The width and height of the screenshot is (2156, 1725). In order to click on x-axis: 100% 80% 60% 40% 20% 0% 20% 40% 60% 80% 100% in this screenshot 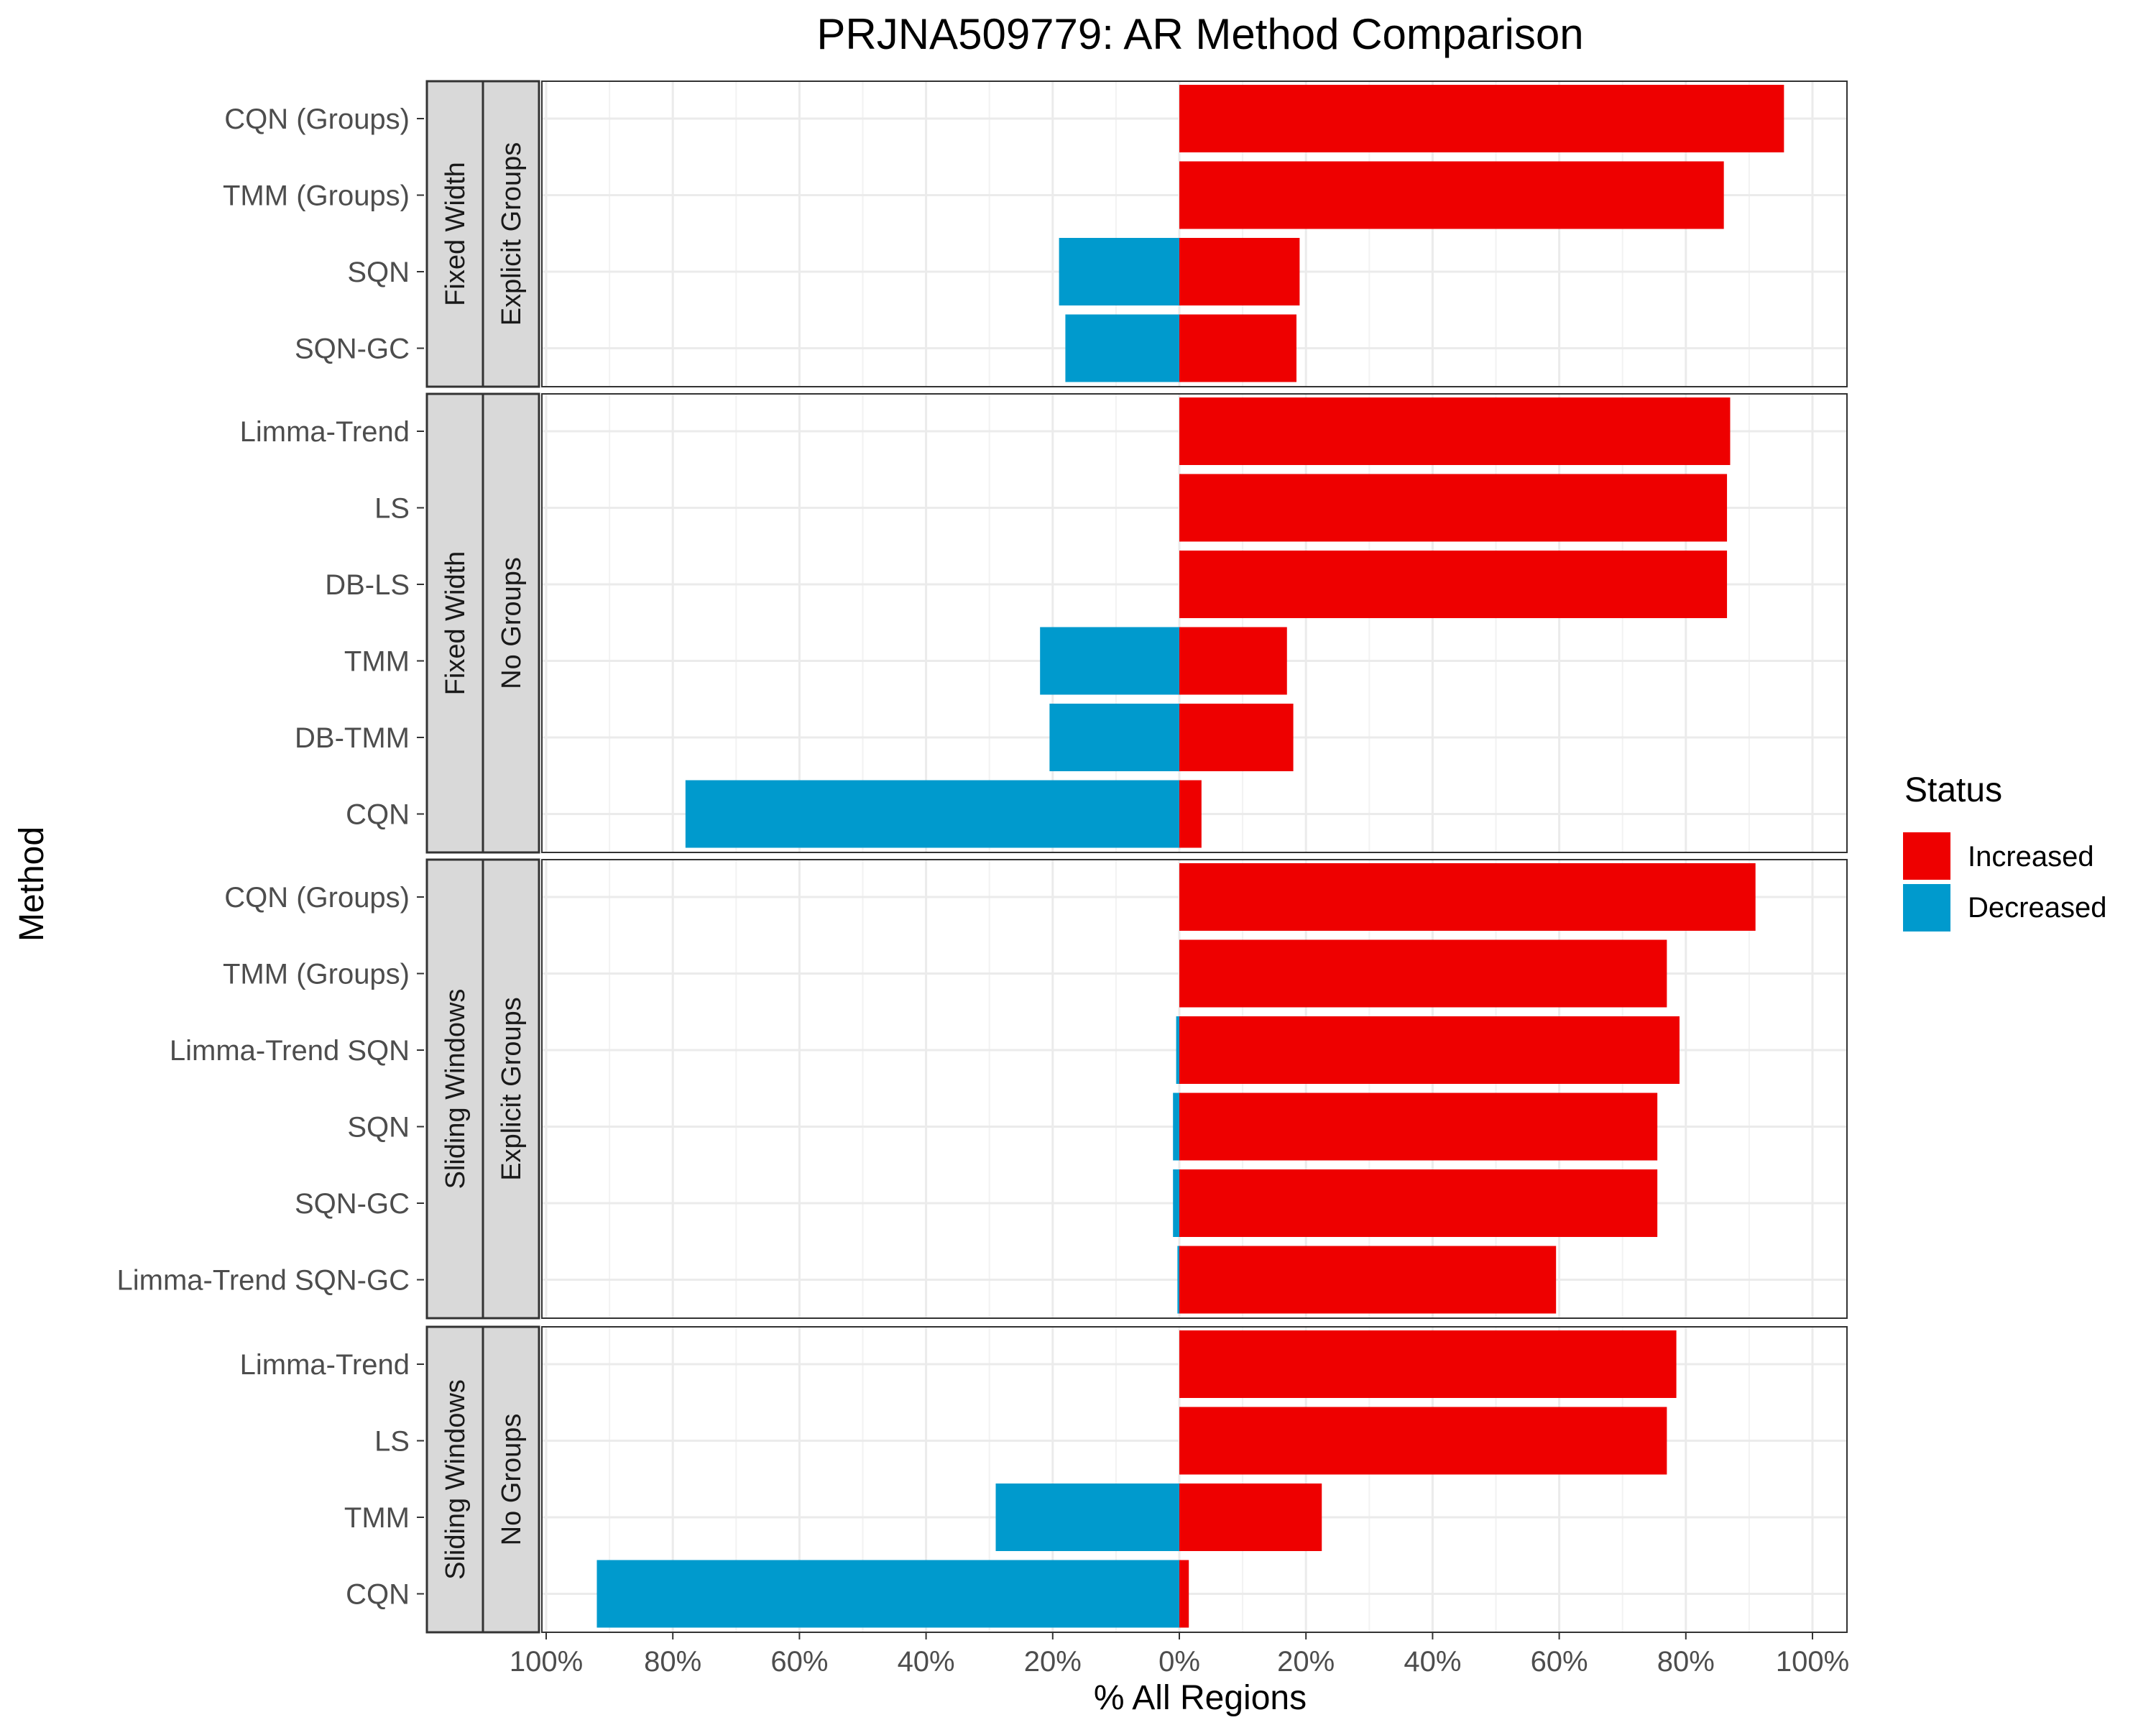, I will do `click(1179, 1655)`.